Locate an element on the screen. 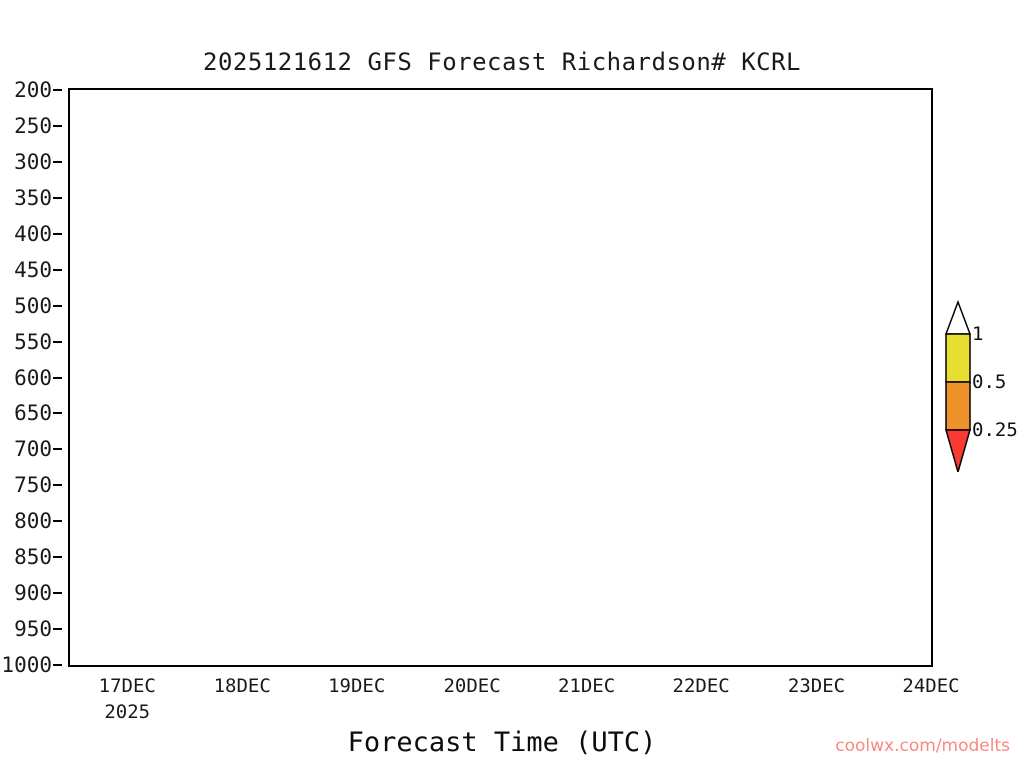  x-tick-label-20dec: 20DEC is located at coordinates (472, 686).